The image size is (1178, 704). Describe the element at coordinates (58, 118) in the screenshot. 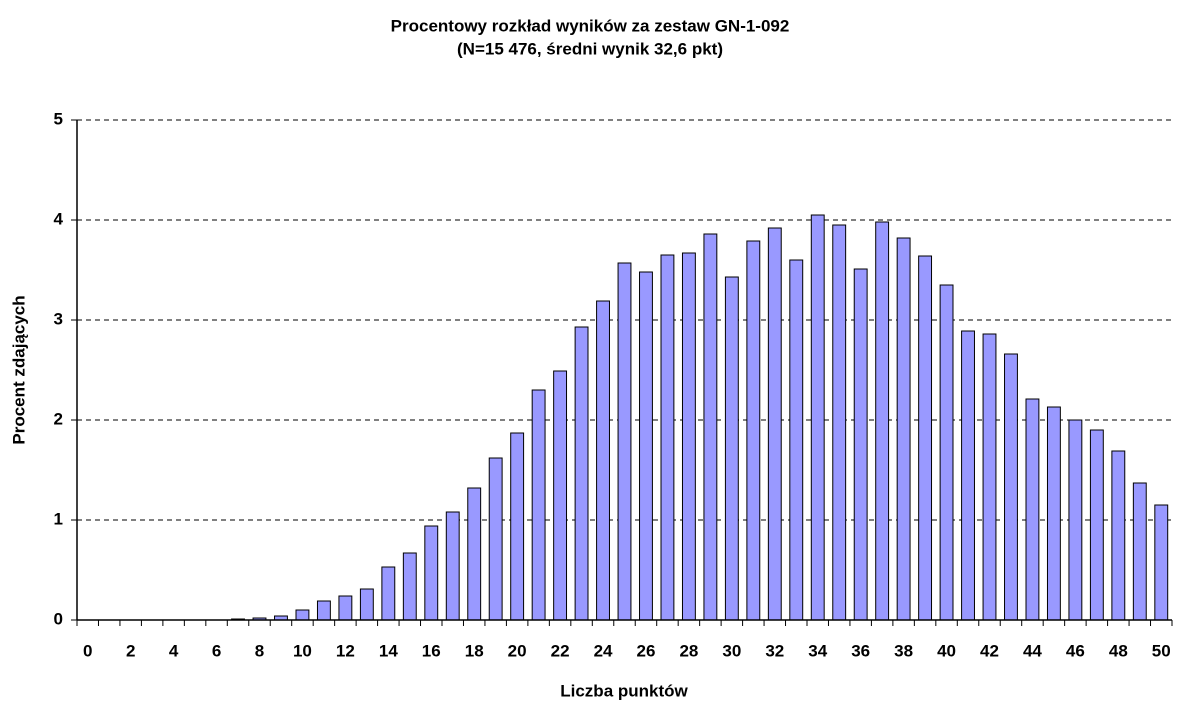

I see `y-tick-label: 5` at that location.